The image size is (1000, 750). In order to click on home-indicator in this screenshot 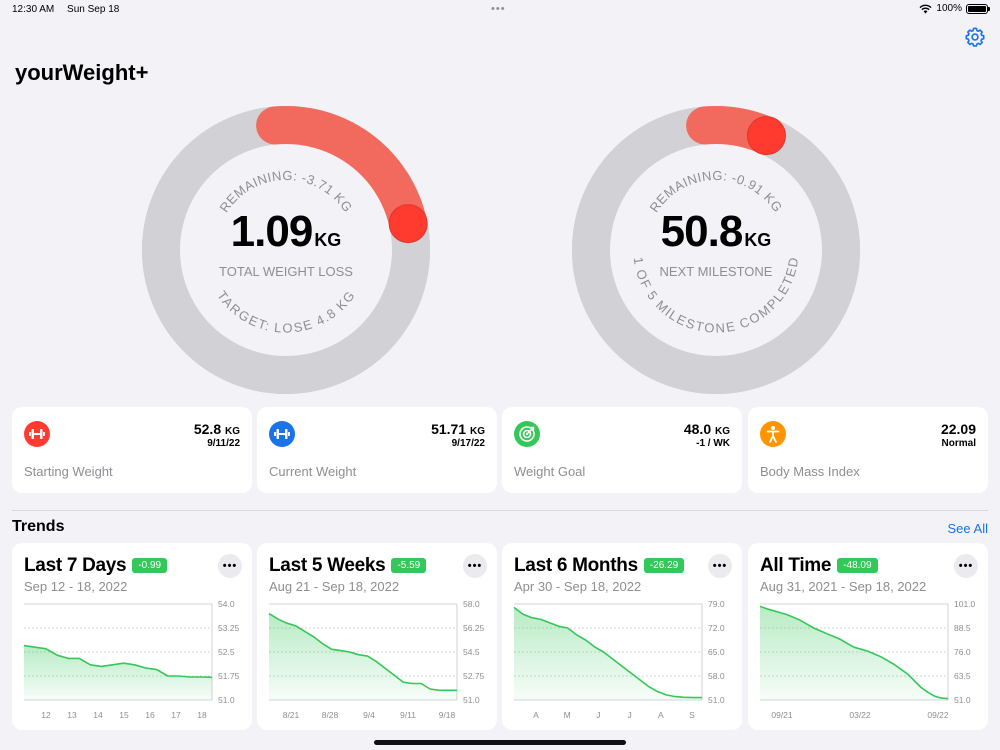, I will do `click(500, 742)`.